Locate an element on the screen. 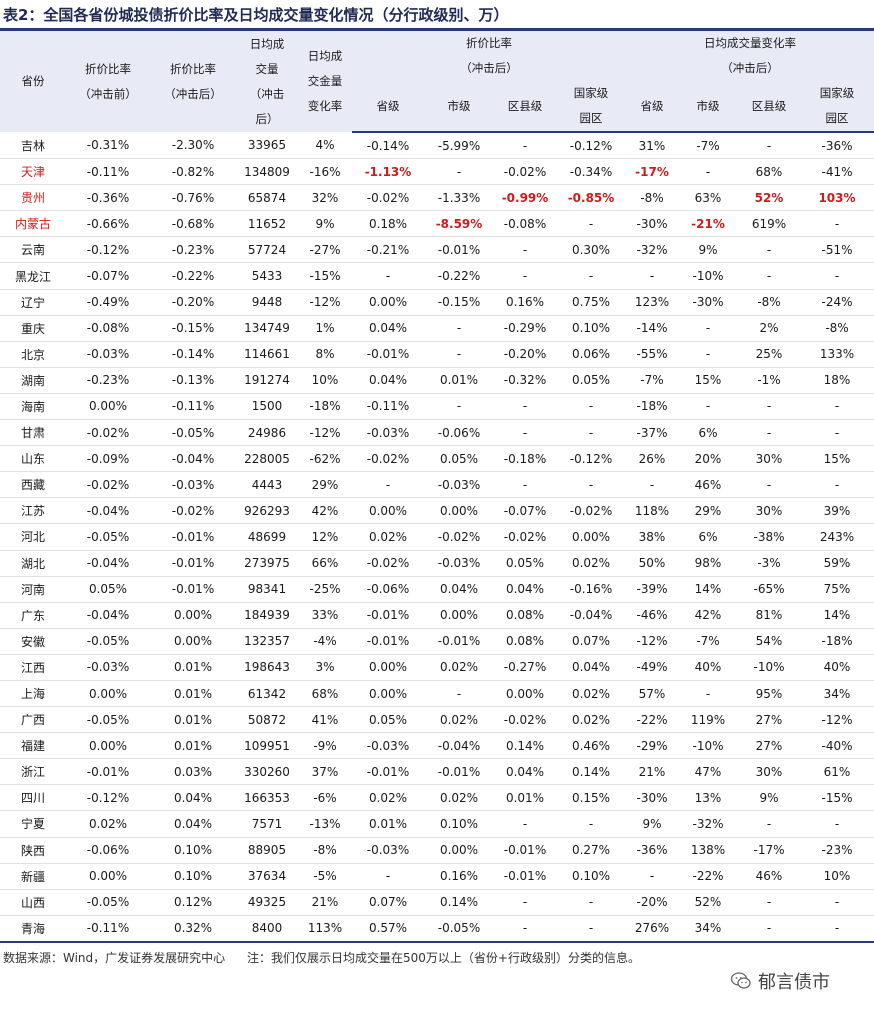 This screenshot has width=874, height=1022. value-cell: 4443 is located at coordinates (267, 485).